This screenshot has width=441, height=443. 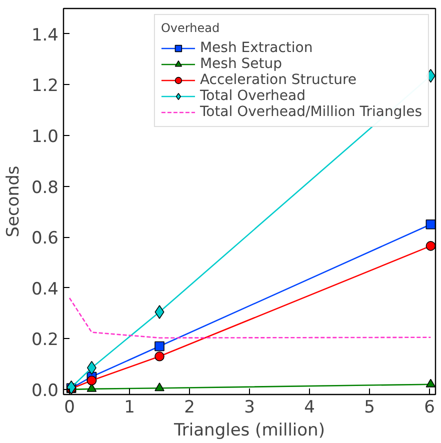 What do you see at coordinates (189, 408) in the screenshot?
I see `x-tick-label: 2` at bounding box center [189, 408].